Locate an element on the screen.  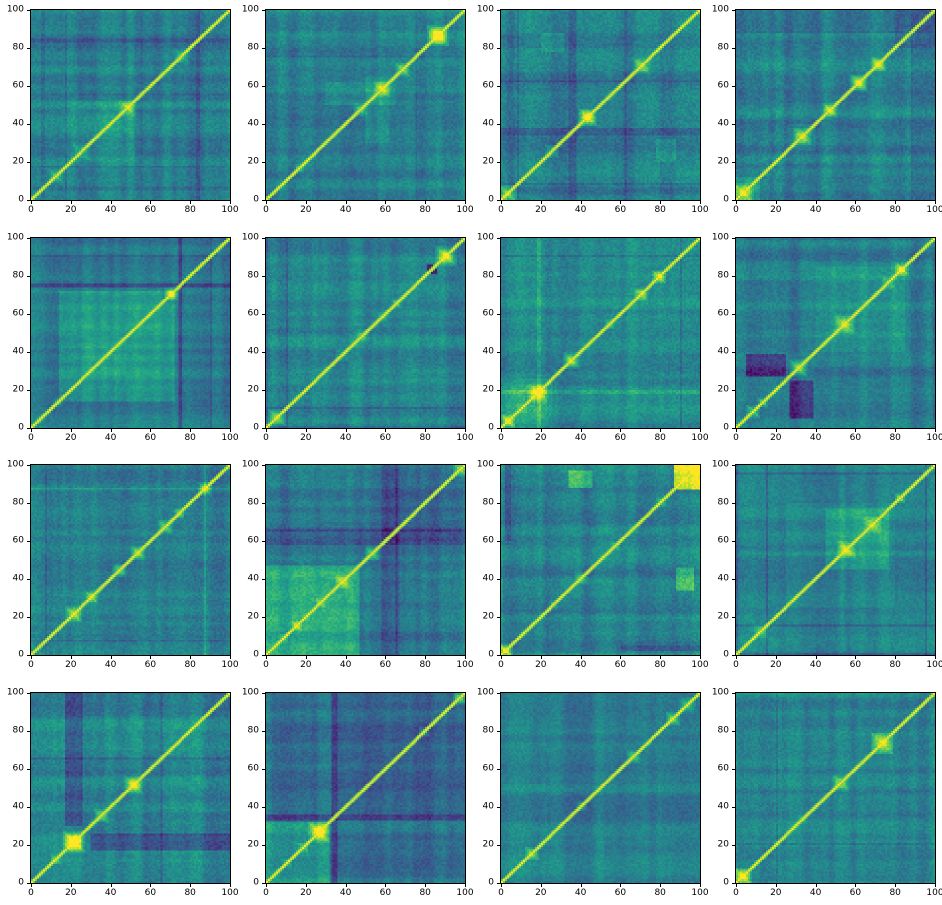
x-tick-label: 0 is located at coordinates (266, 893).